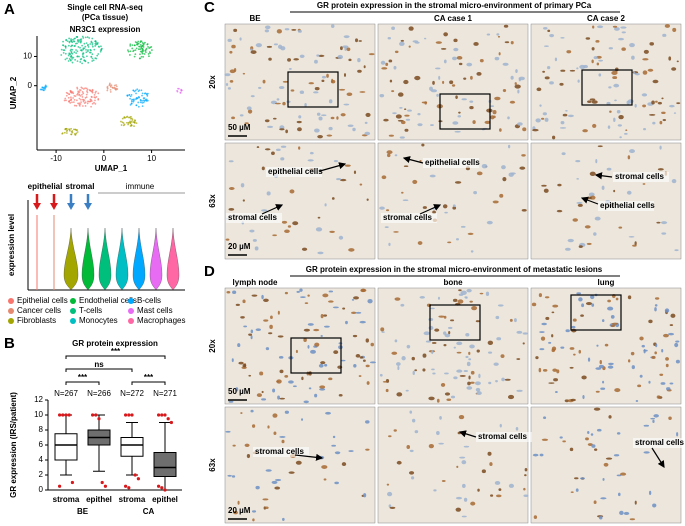 This screenshot has width=685, height=526. What do you see at coordinates (453, 282) in the screenshot?
I see `column-label: bone` at bounding box center [453, 282].